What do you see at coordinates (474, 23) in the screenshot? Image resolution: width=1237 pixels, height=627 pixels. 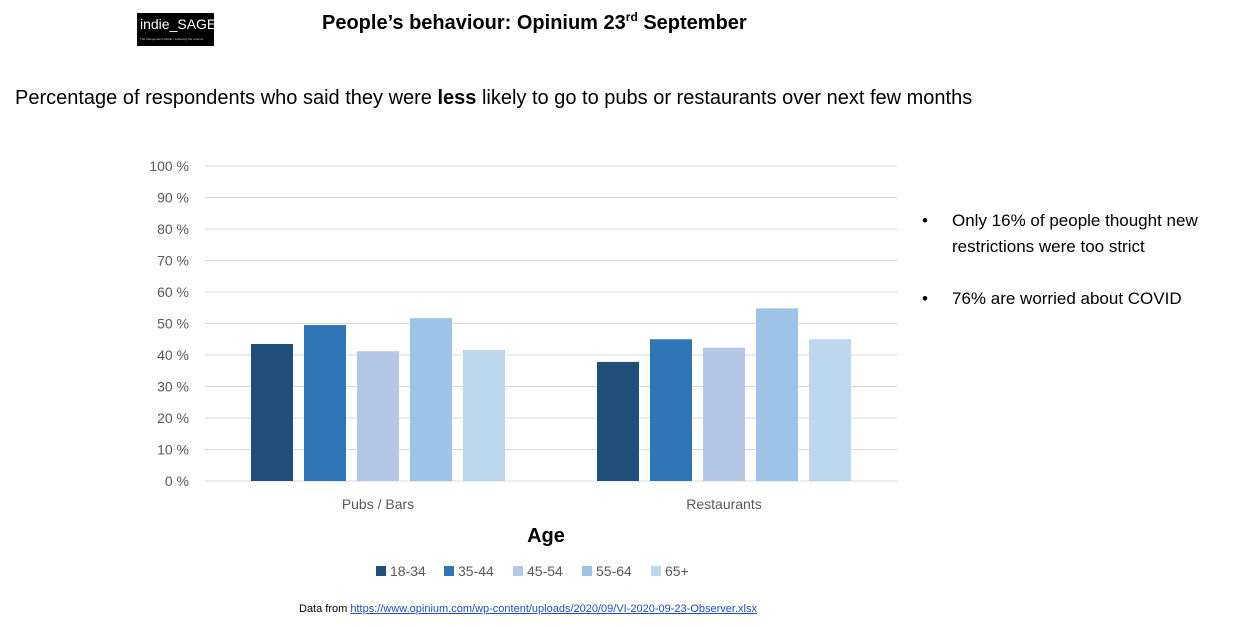 I see `title-main: People’s behaviour: Opinium 23` at bounding box center [474, 23].